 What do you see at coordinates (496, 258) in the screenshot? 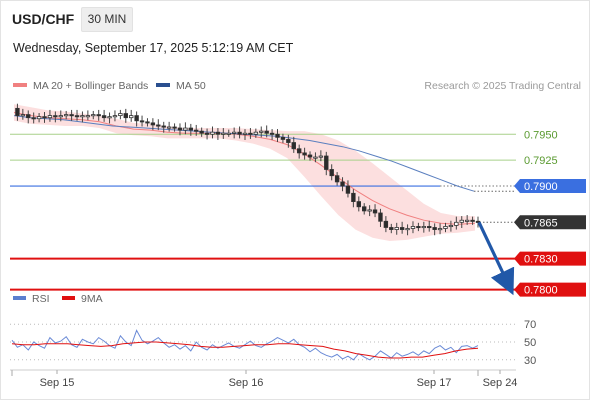
I see `forecast-arrow` at bounding box center [496, 258].